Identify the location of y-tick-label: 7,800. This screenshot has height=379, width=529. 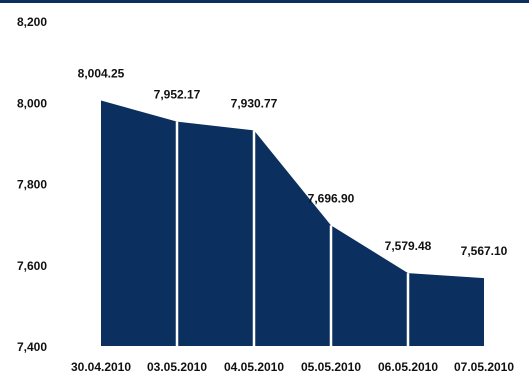
(32, 185).